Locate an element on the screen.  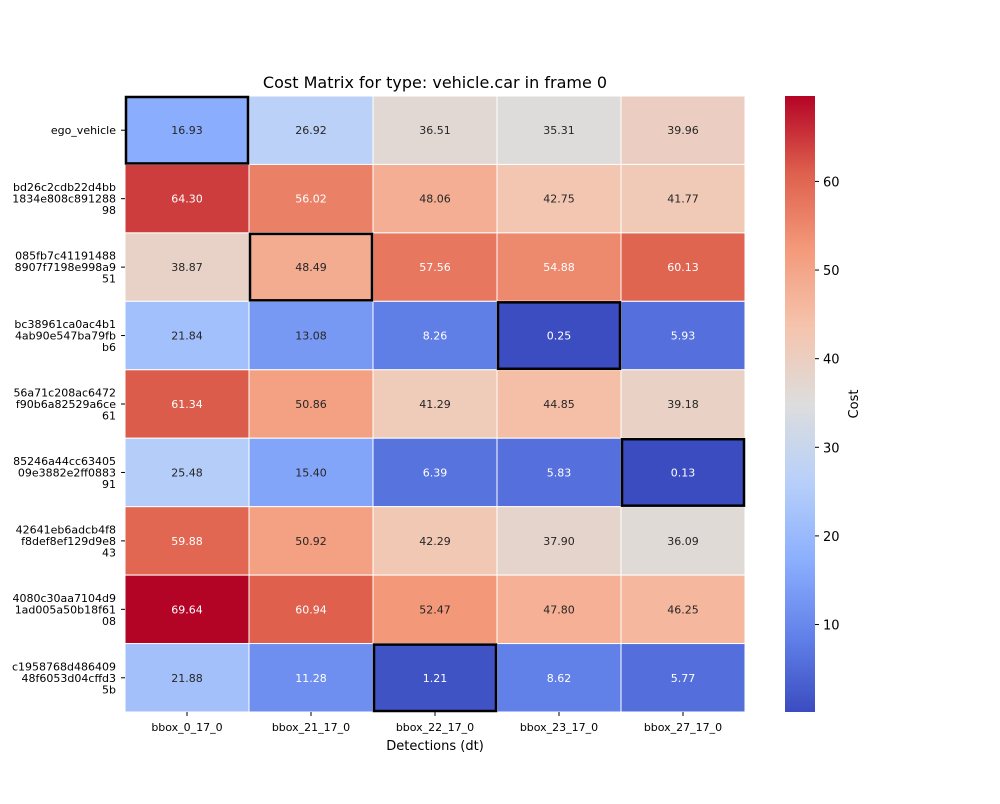
cell-value-label: 0.25 is located at coordinates (559, 336).